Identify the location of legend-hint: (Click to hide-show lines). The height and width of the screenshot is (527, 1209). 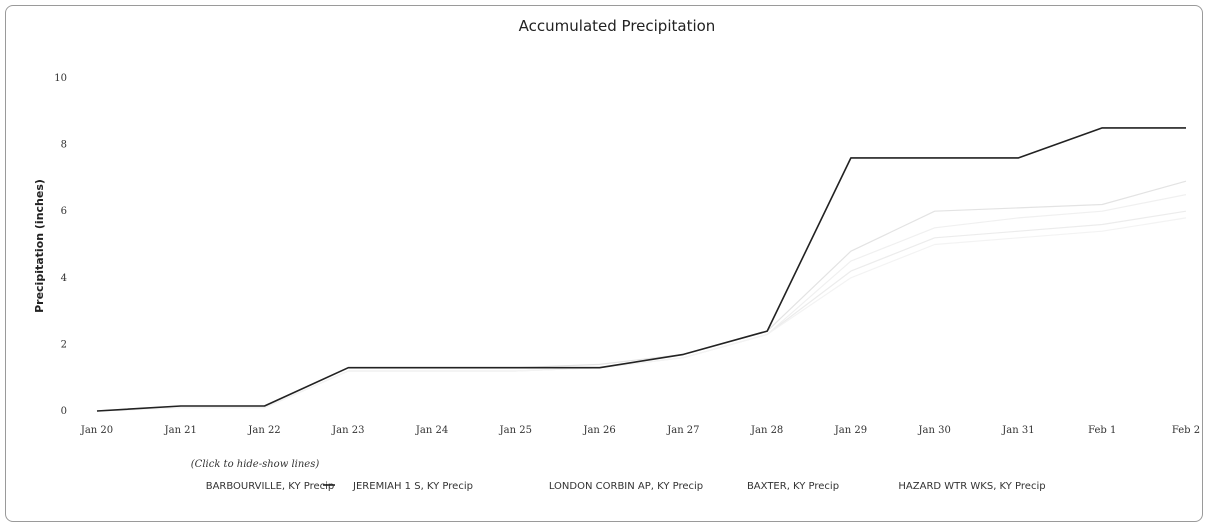
(255, 464).